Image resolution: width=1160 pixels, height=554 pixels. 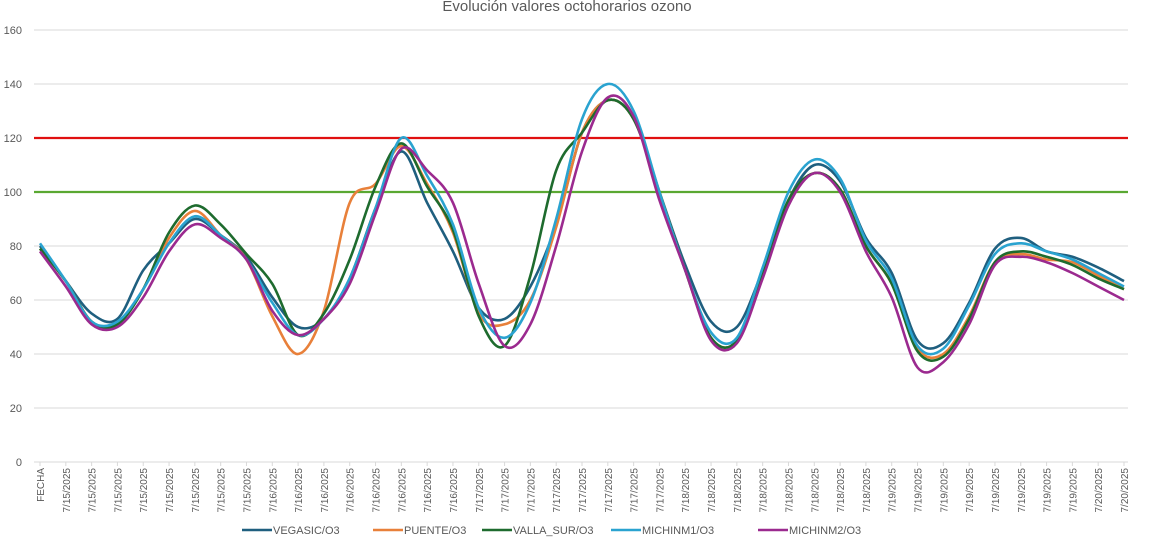 I want to click on y-tick-label: 100, so click(x=13, y=193).